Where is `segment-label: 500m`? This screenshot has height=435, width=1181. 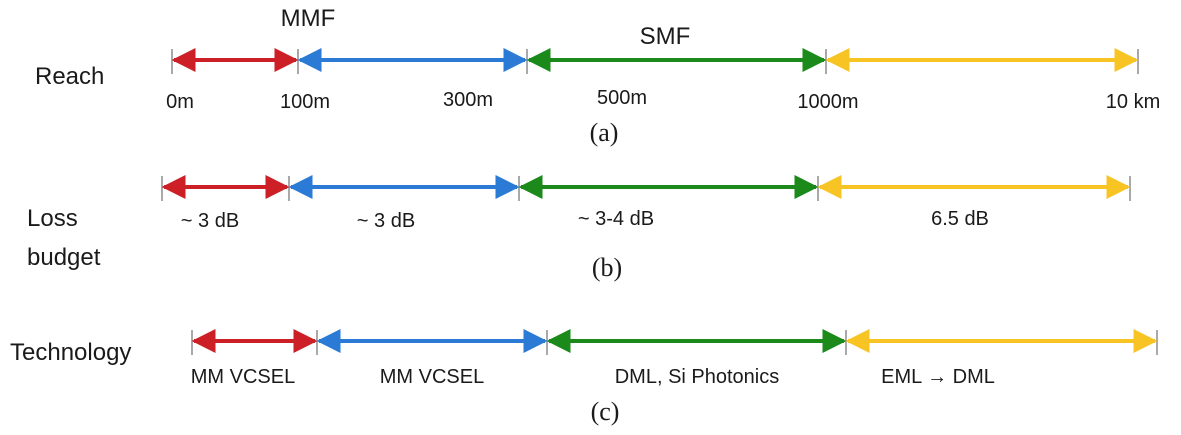
segment-label: 500m is located at coordinates (622, 98).